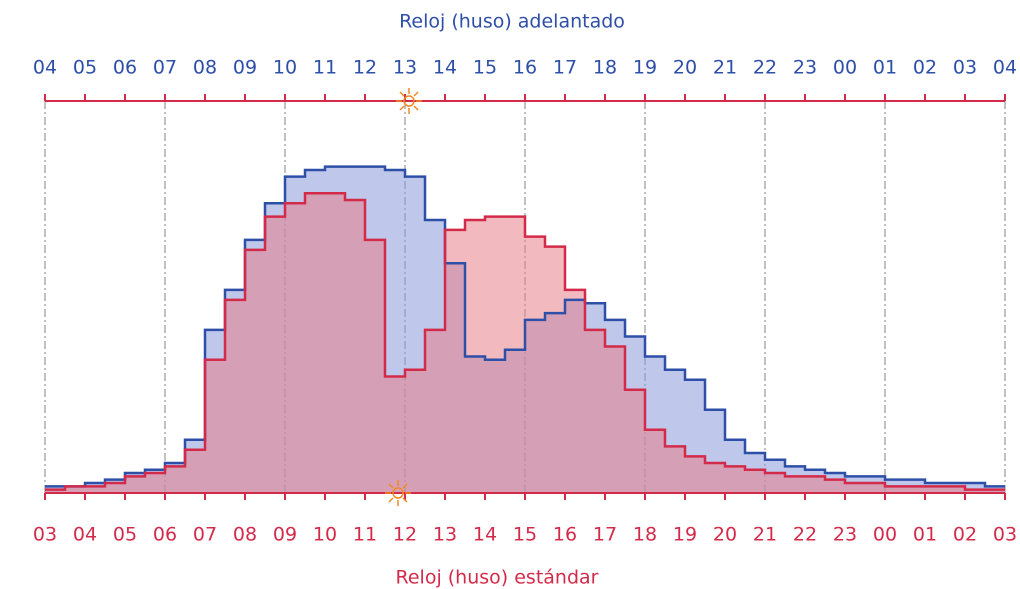  I want to click on bottom-tick-label: 05, so click(125, 535).